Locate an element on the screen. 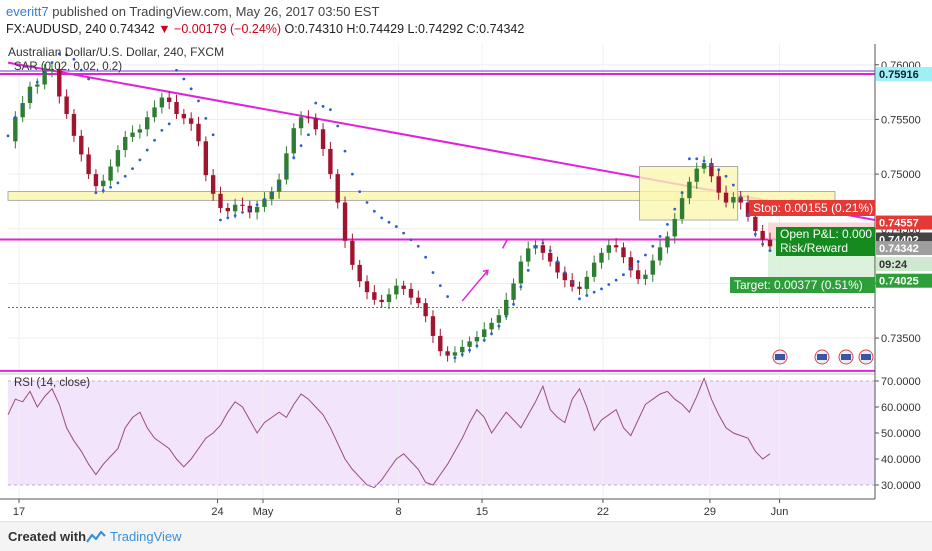 The image size is (932, 551). rsi-tick-label: 50.0000 is located at coordinates (901, 434).